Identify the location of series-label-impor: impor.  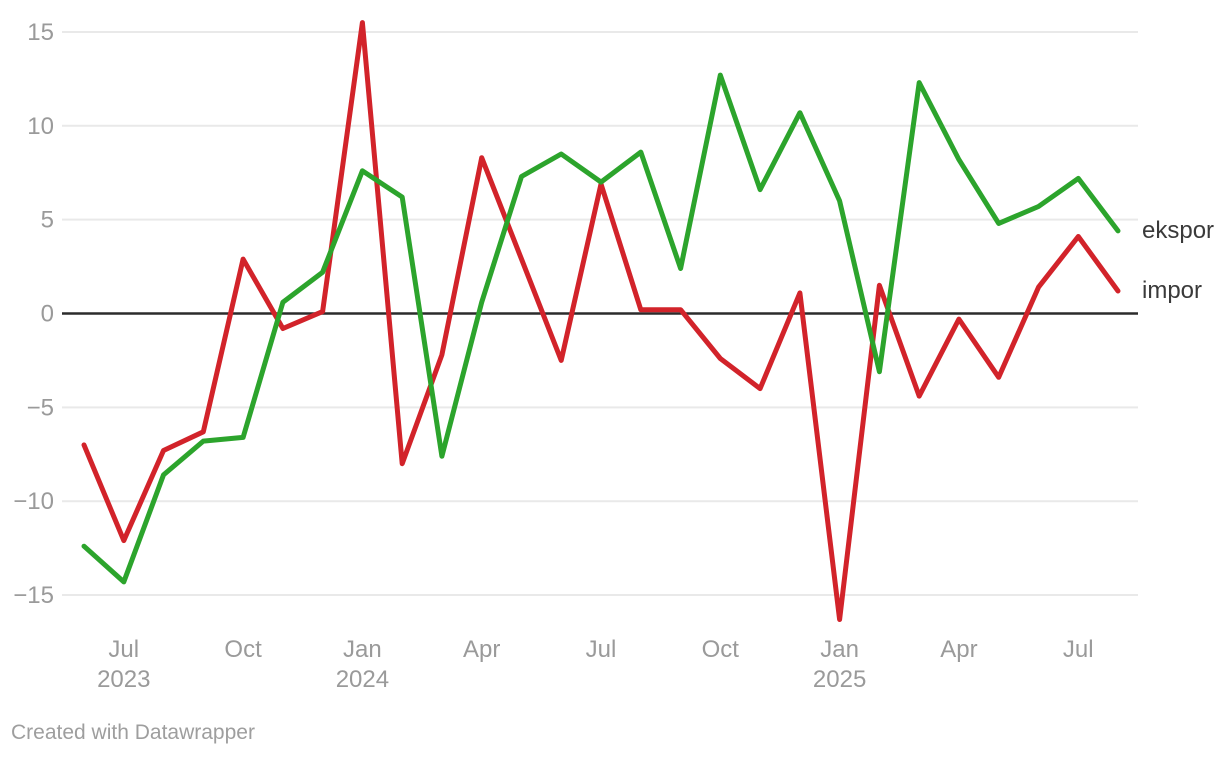
(1172, 290).